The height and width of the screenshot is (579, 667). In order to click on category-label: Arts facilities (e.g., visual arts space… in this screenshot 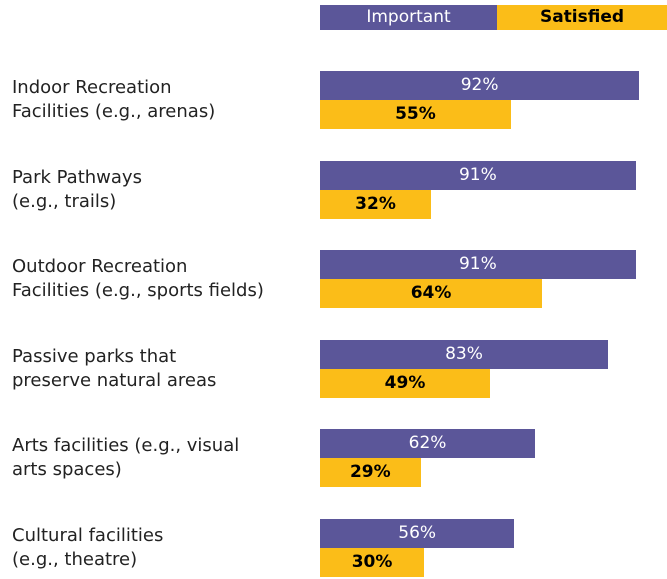, I will do `click(126, 457)`.